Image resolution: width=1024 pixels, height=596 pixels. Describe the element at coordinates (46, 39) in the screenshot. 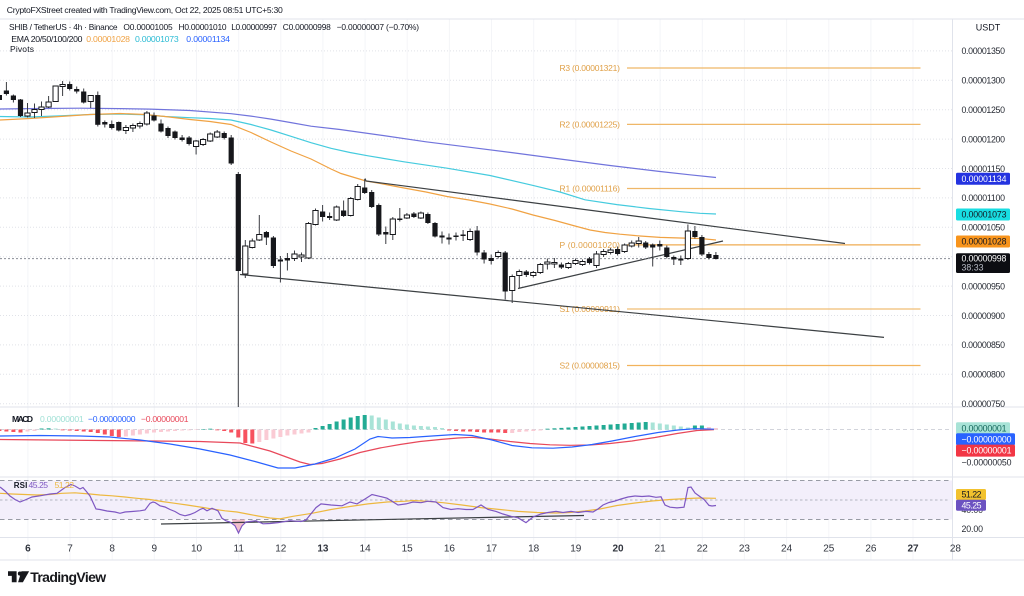

I see `svg-text: EMA 20/50/100/200` at that location.